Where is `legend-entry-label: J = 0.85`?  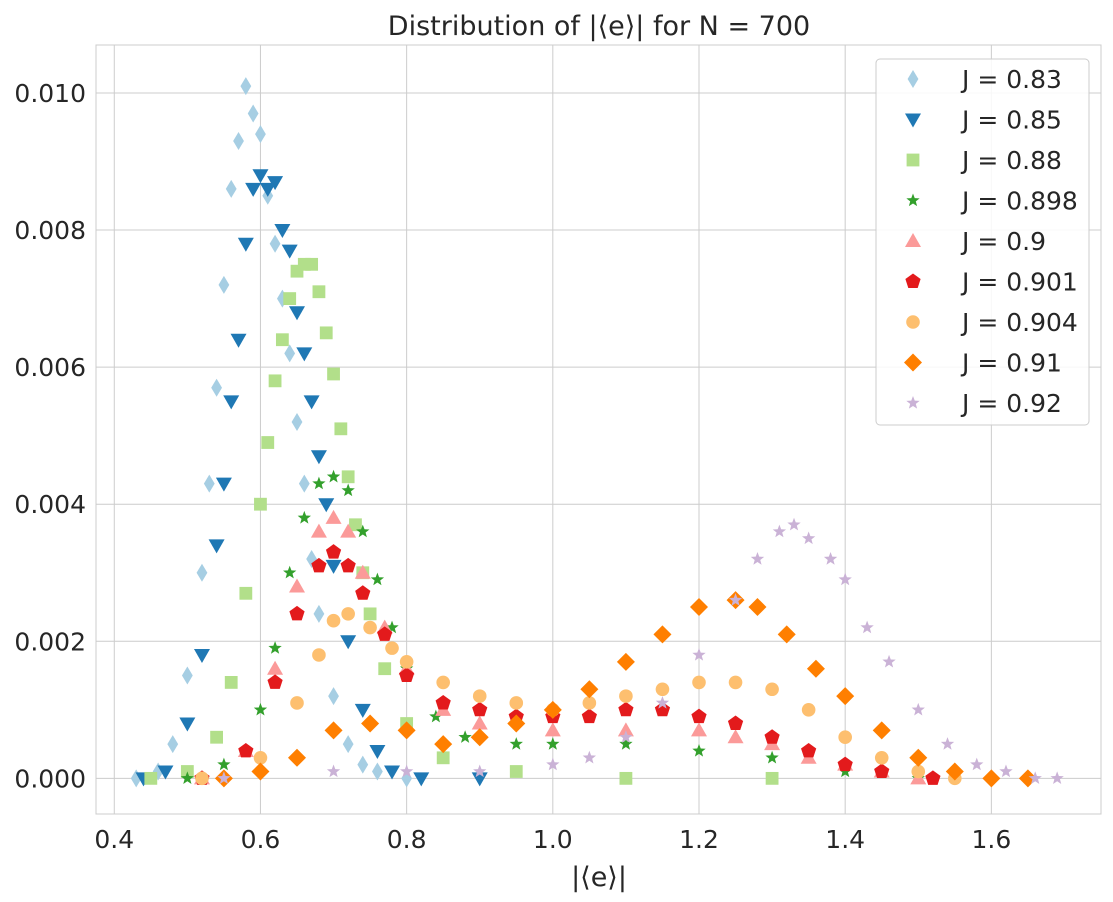 legend-entry-label: J = 0.85 is located at coordinates (1011, 120).